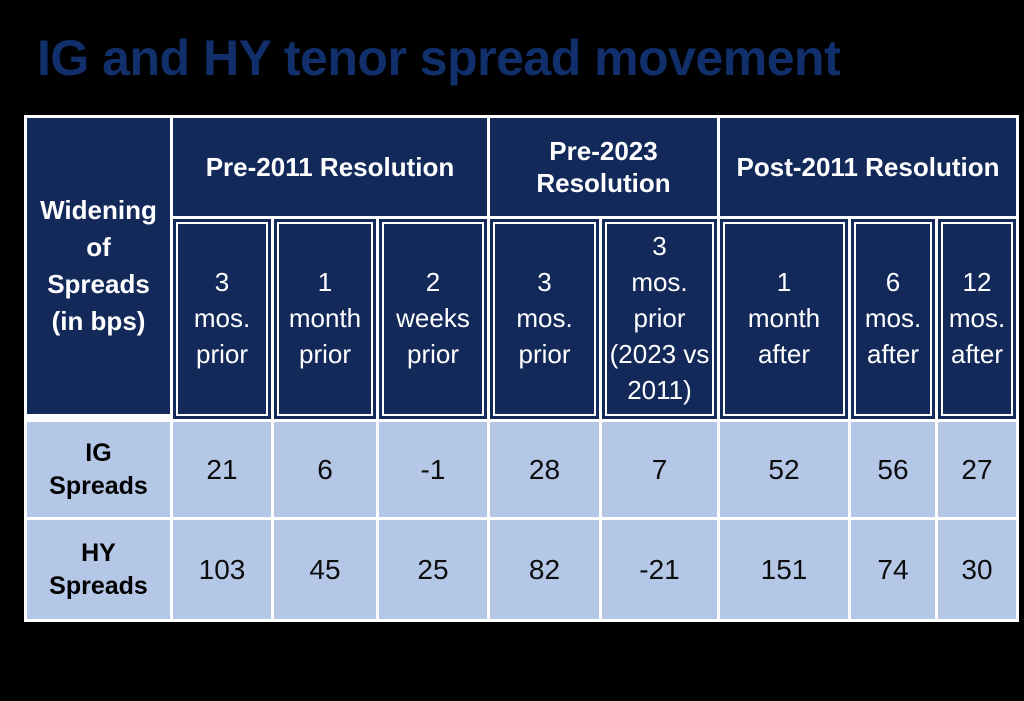 This screenshot has width=1024, height=701. Describe the element at coordinates (325, 469) in the screenshot. I see `value-cell: 6` at that location.